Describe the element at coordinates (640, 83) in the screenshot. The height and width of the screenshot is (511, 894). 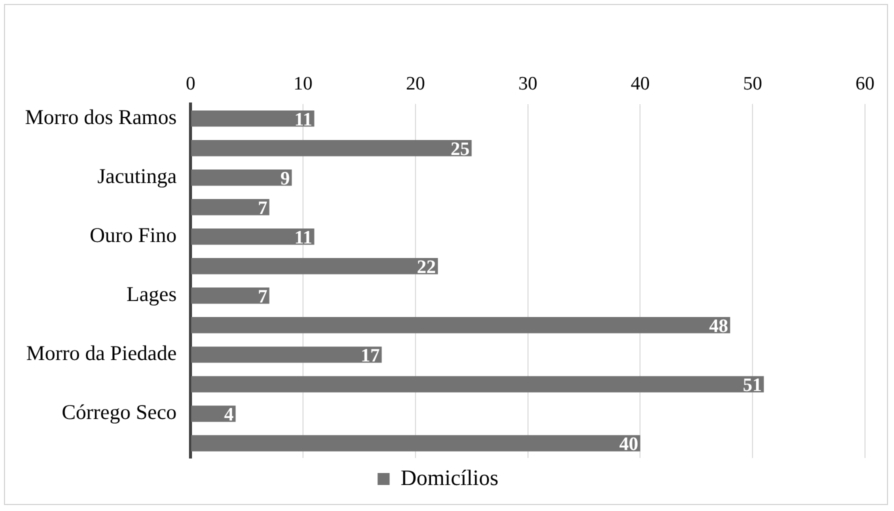
I see `x-tick-label: 40` at that location.